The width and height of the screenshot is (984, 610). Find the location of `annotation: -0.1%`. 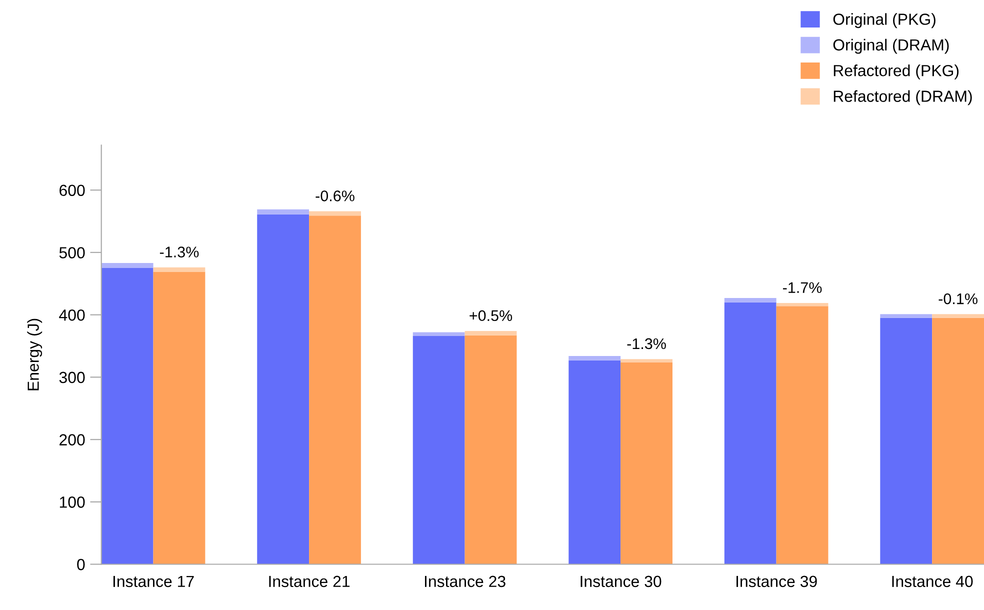

annotation: -0.1% is located at coordinates (958, 298).